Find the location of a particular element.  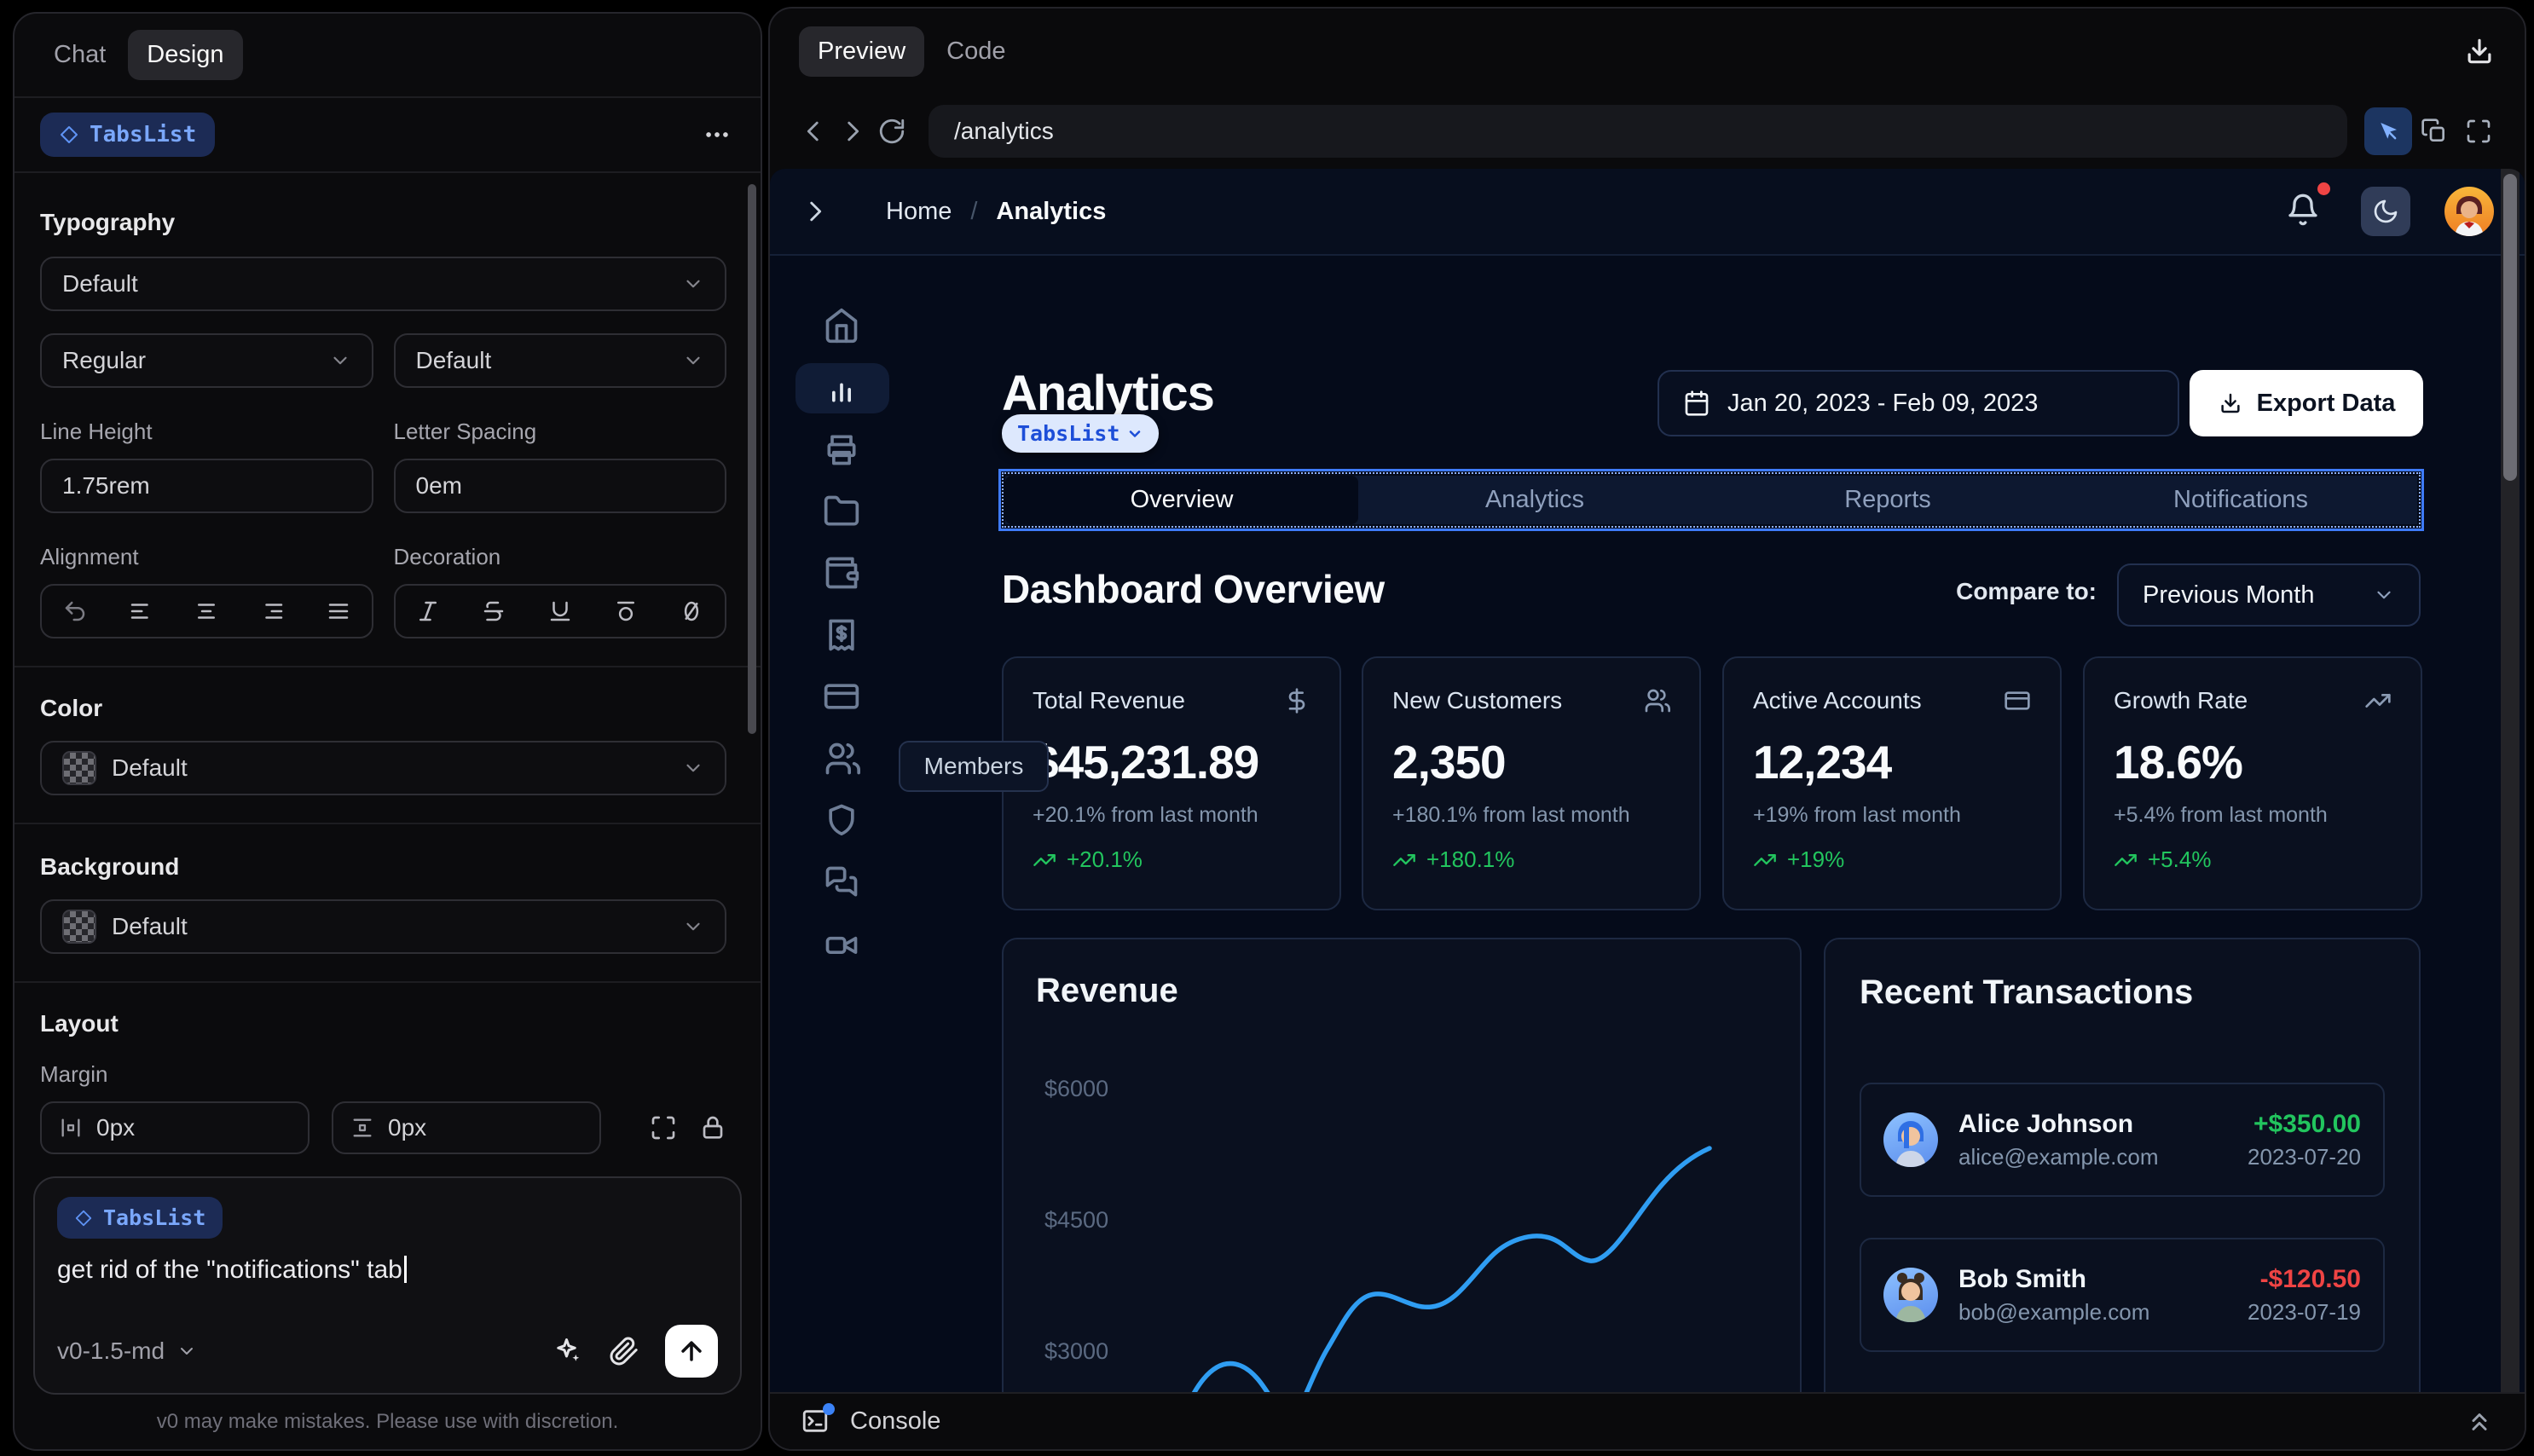

back-button is located at coordinates (813, 131).